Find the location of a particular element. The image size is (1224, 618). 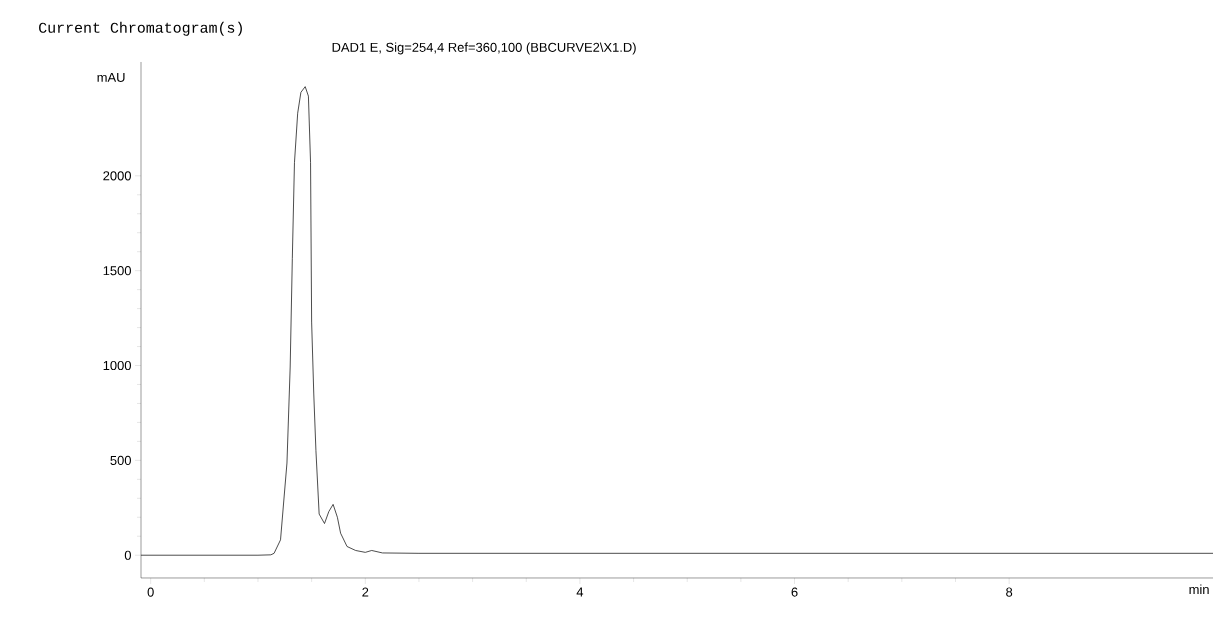

x-tick-label: 6 is located at coordinates (794, 592).